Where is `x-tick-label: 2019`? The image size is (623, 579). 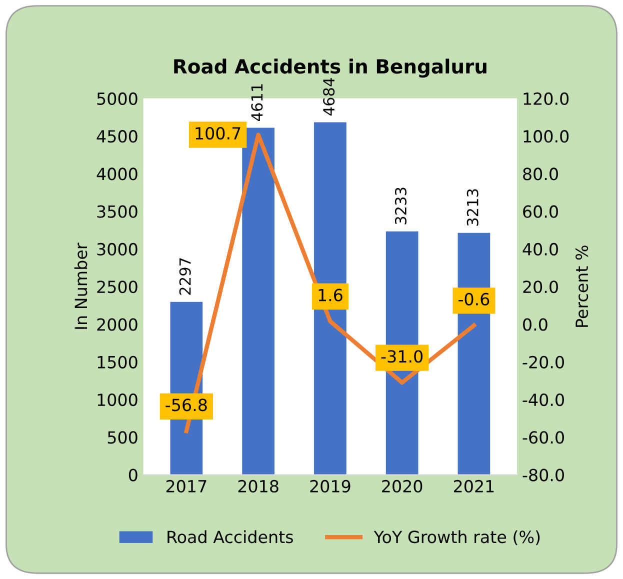
x-tick-label: 2019 is located at coordinates (330, 486).